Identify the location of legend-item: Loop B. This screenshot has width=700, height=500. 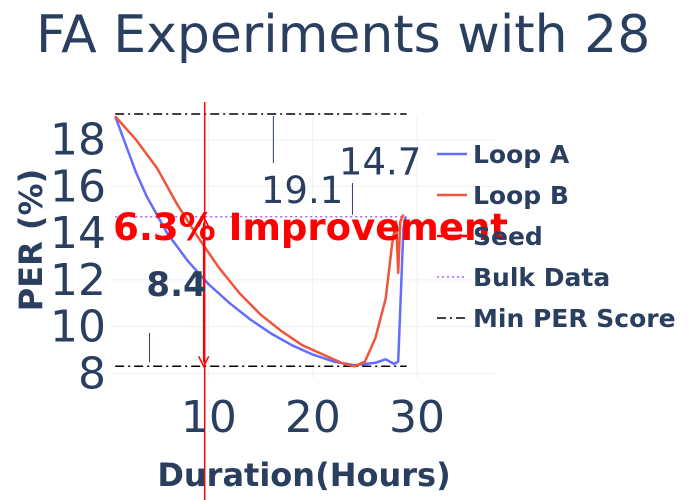
(503, 195).